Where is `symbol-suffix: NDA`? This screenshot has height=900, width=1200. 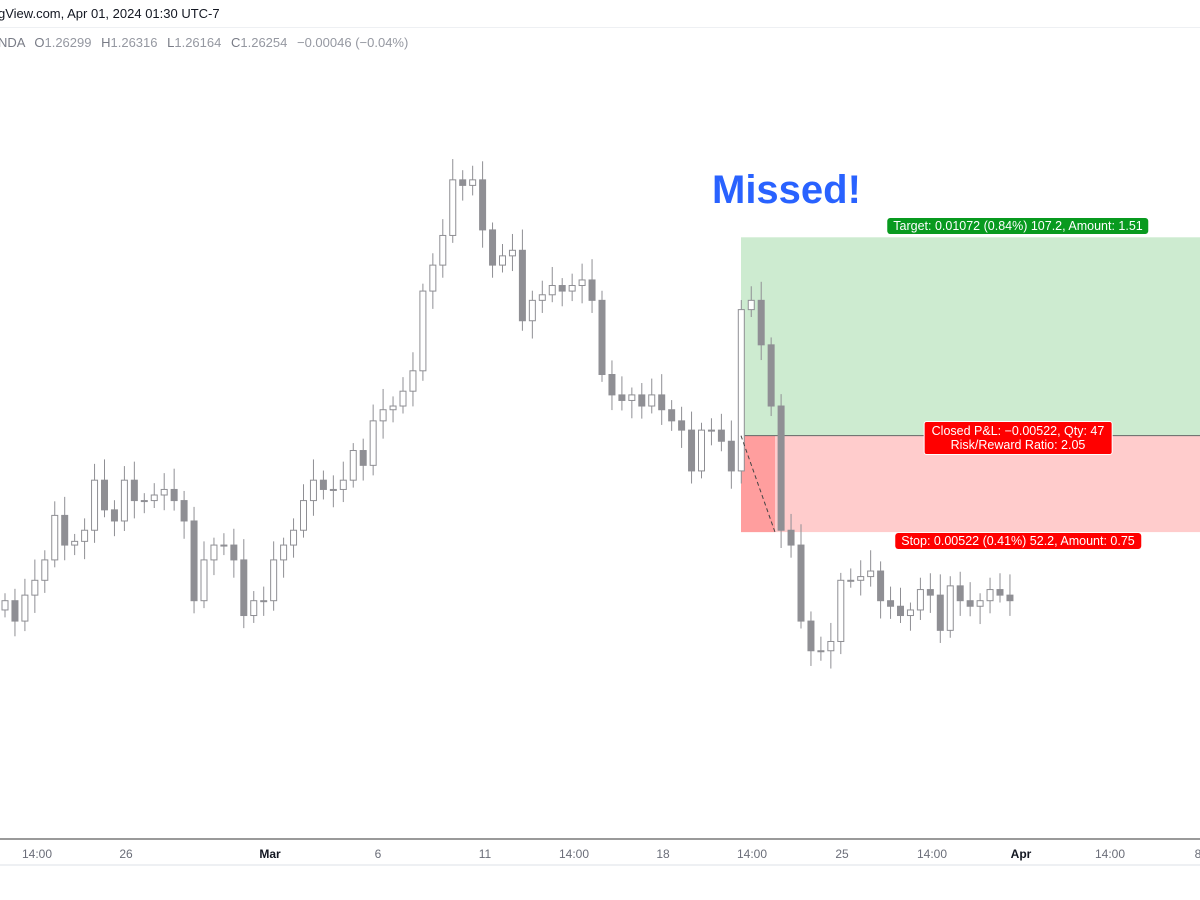 symbol-suffix: NDA is located at coordinates (12, 42).